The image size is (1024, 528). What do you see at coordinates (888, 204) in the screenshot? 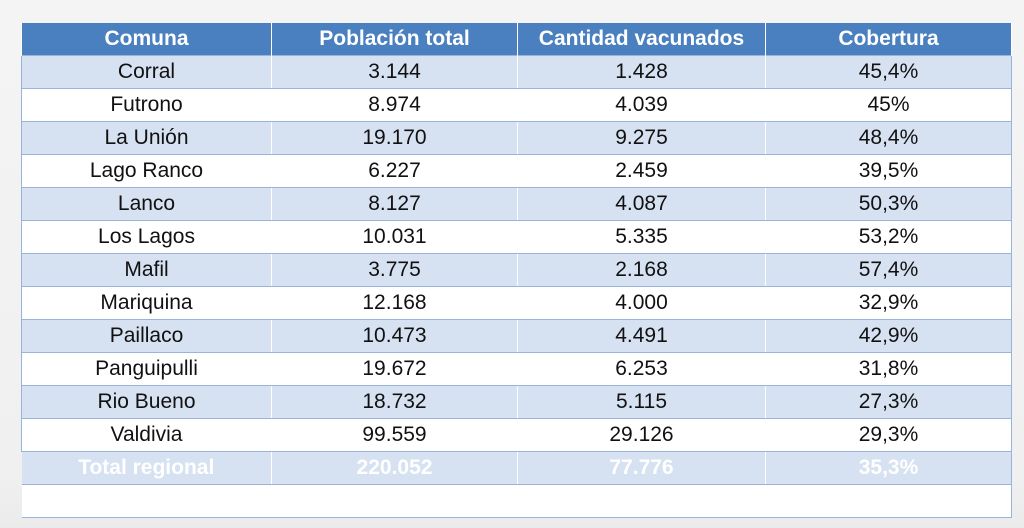
I see `cell-cobertura: 50,3%` at bounding box center [888, 204].